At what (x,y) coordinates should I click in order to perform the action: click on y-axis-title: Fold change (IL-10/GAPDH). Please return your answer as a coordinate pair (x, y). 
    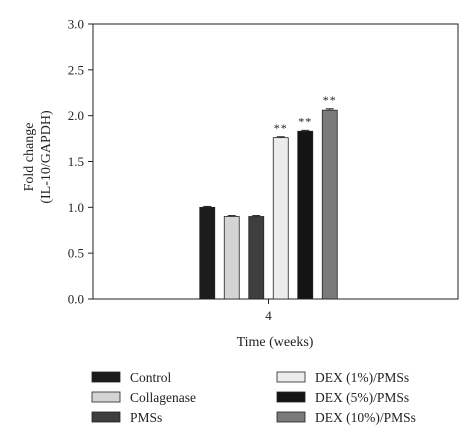
    Looking at the image, I should click on (38, 157).